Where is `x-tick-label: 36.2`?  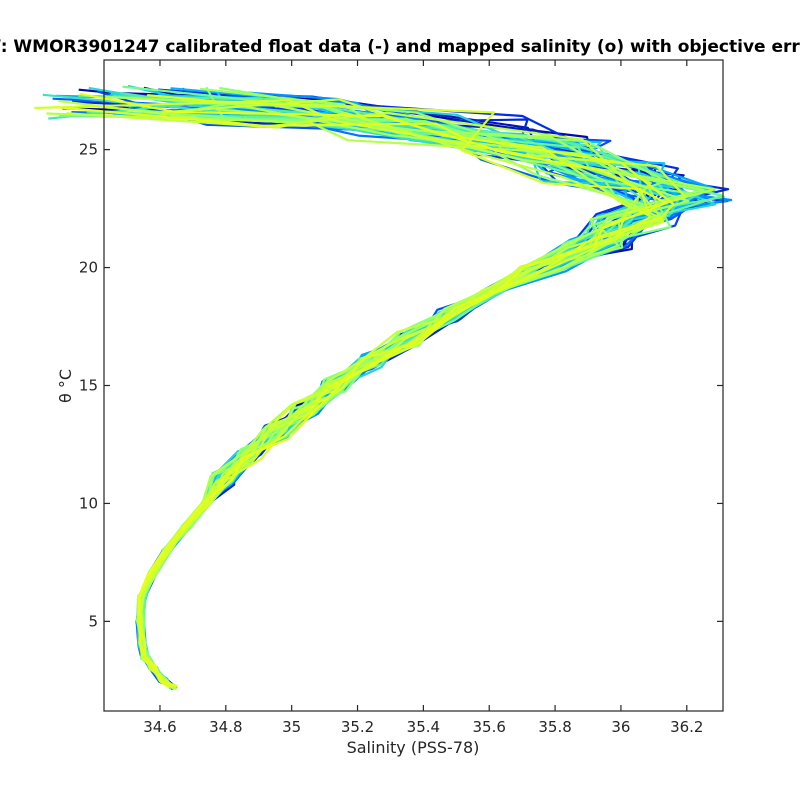 x-tick-label: 36.2 is located at coordinates (686, 727).